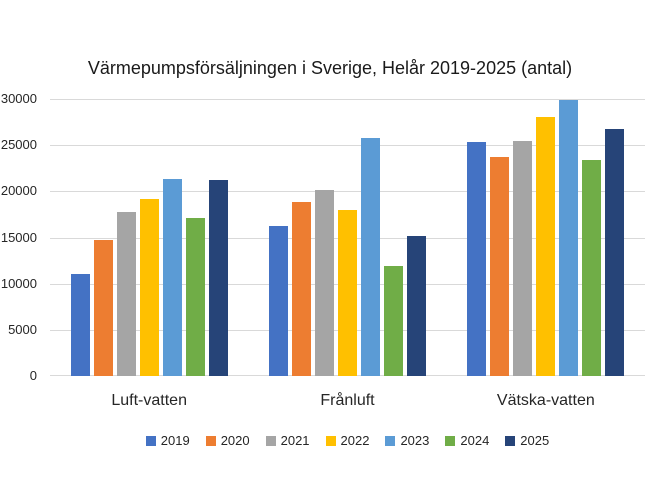  I want to click on x-category-label-0: Luft-vatten, so click(149, 400).